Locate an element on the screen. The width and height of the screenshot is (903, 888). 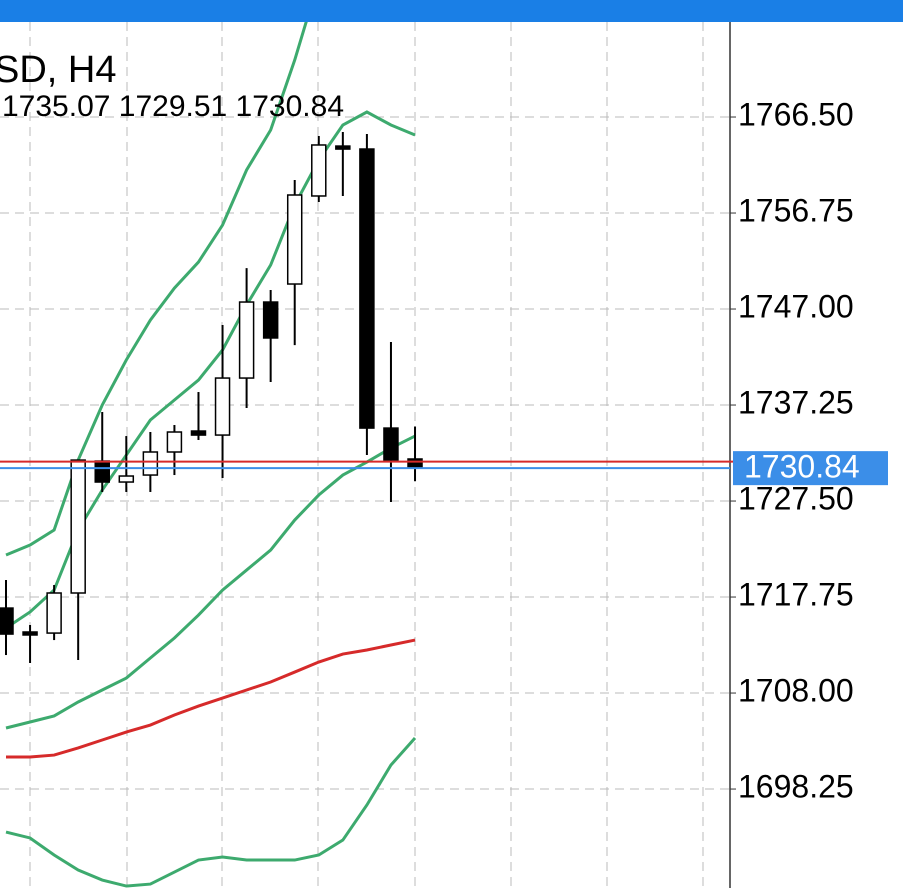
y-tick-label: 1766.50 is located at coordinates (796, 114).